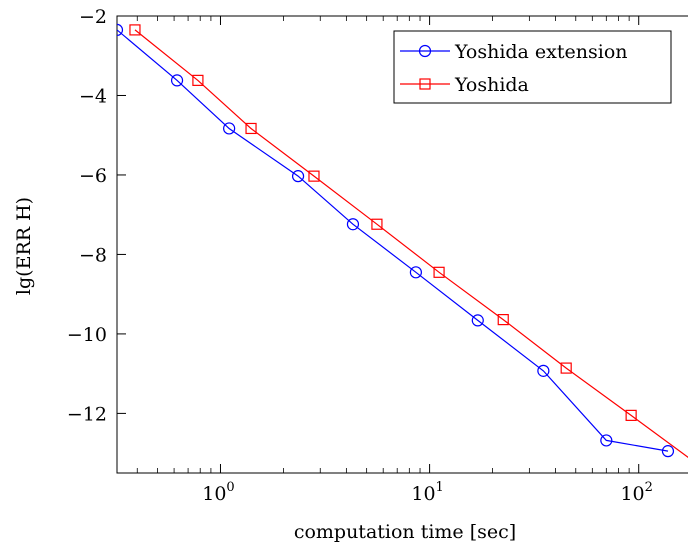  I want to click on y-tick-label: −4, so click(93, 96).